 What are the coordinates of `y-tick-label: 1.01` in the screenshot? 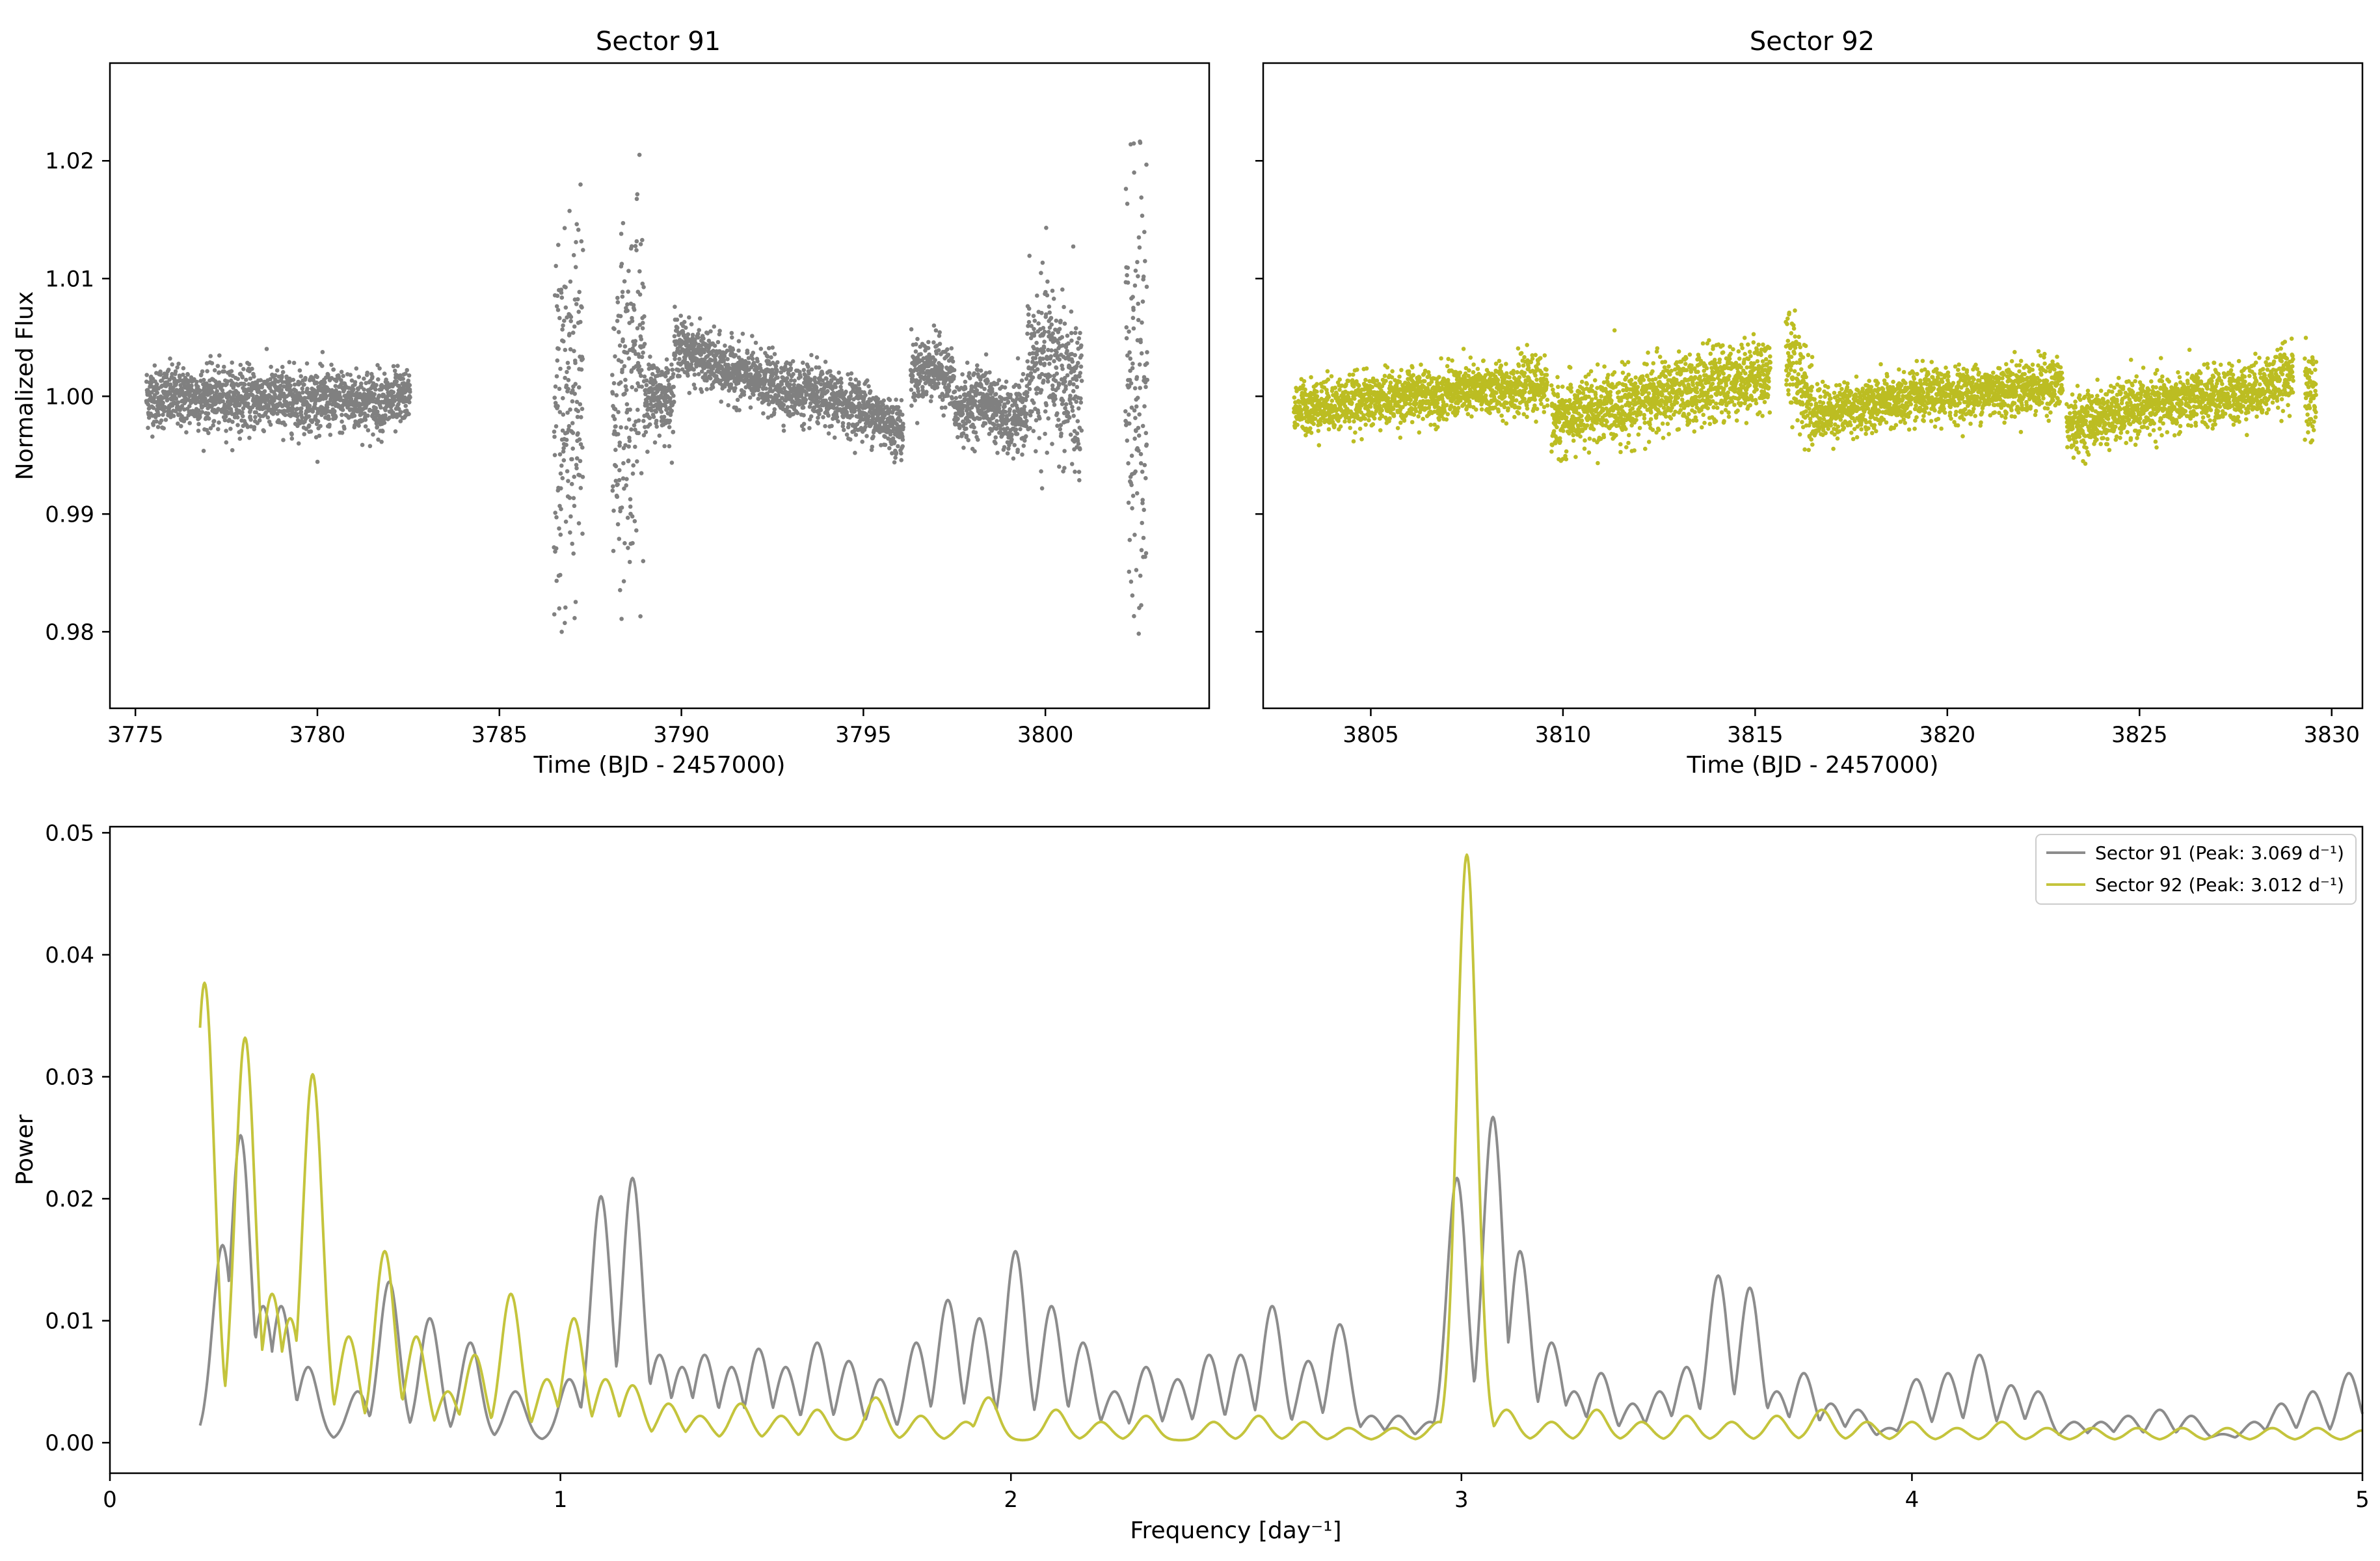 It's located at (69, 279).